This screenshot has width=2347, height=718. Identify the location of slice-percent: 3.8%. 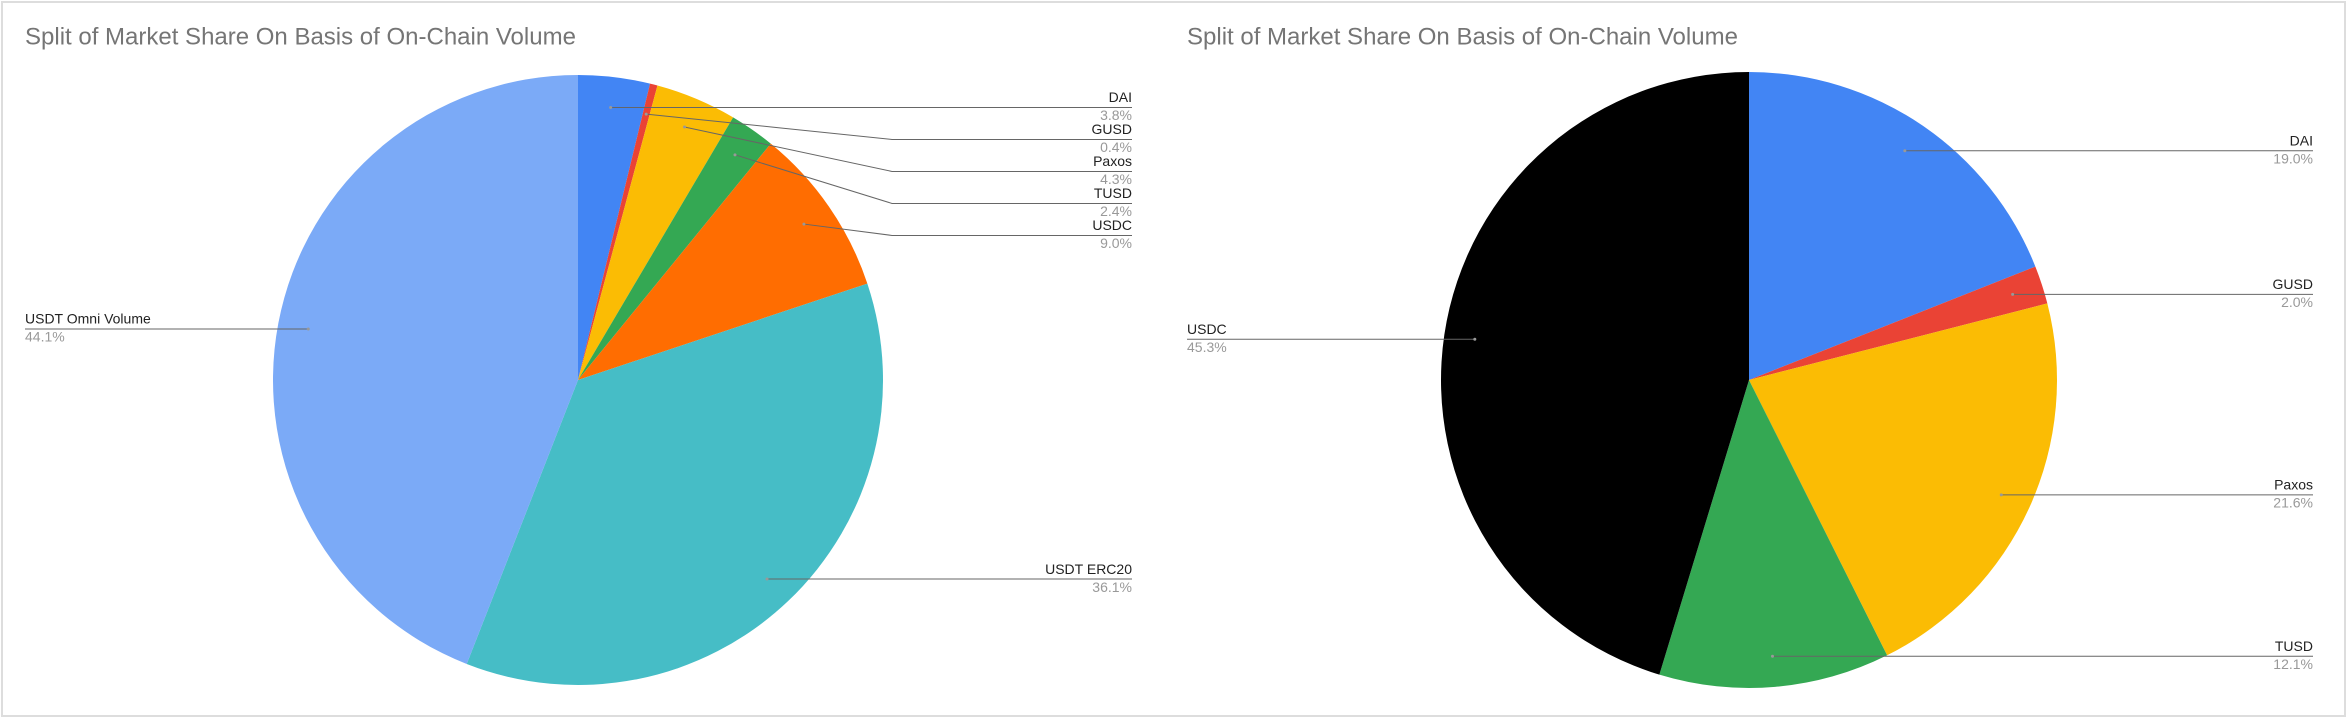
(1116, 115).